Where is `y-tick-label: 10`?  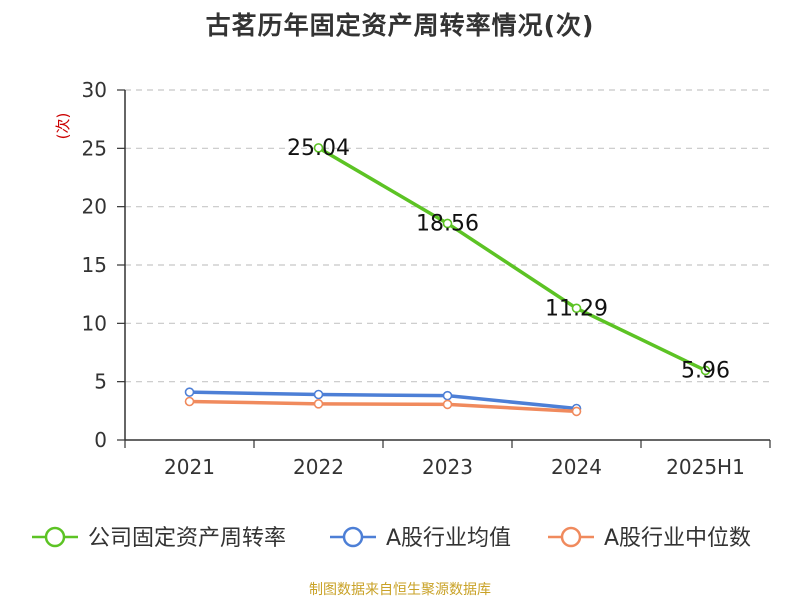
y-tick-label: 10 is located at coordinates (94, 323).